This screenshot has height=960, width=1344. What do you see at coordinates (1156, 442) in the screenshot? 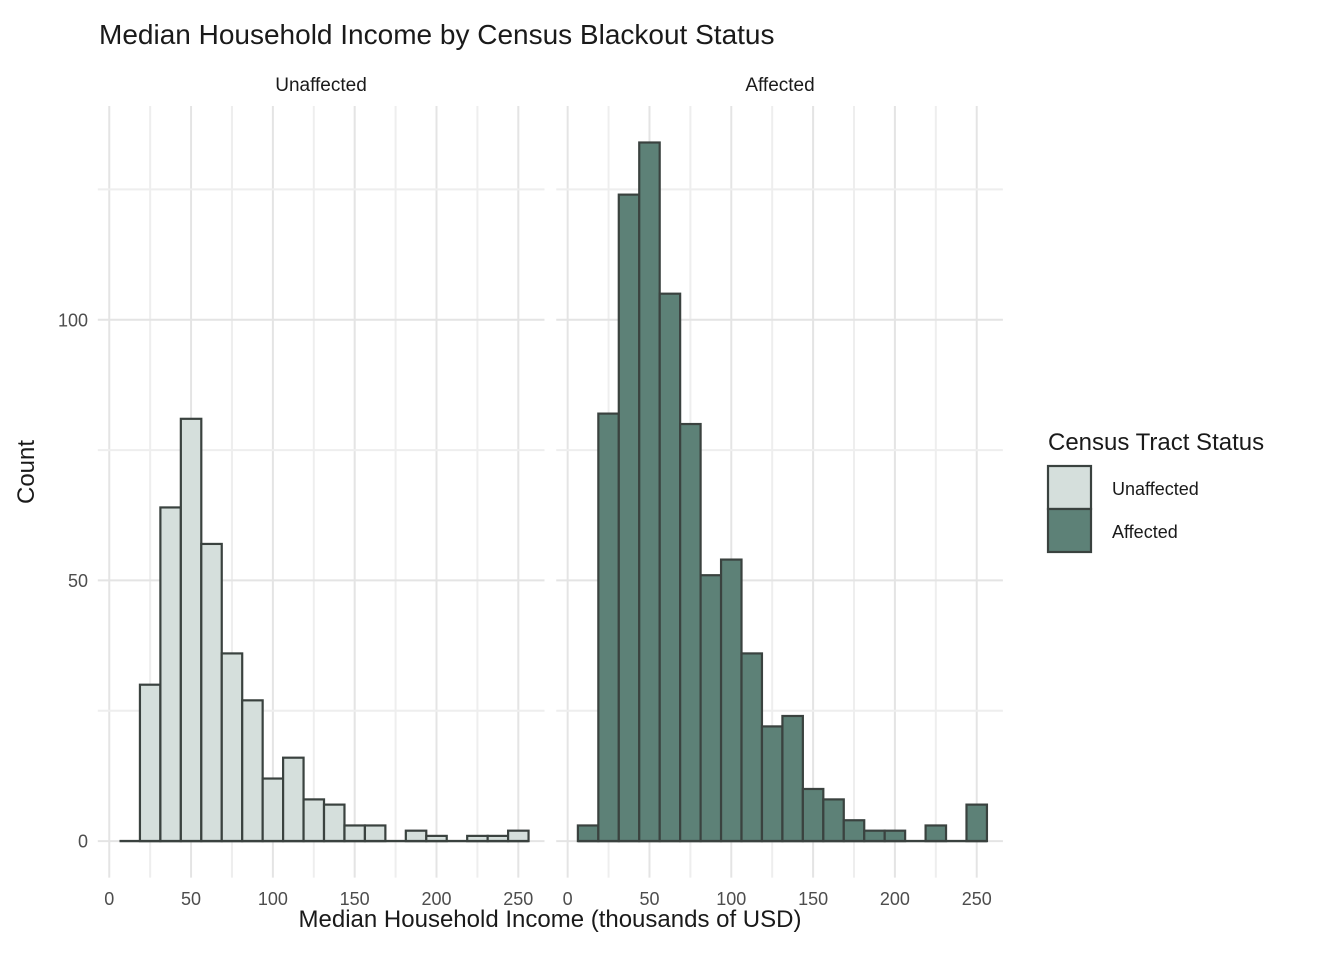
I see `legend-title: Census Tract Status` at bounding box center [1156, 442].